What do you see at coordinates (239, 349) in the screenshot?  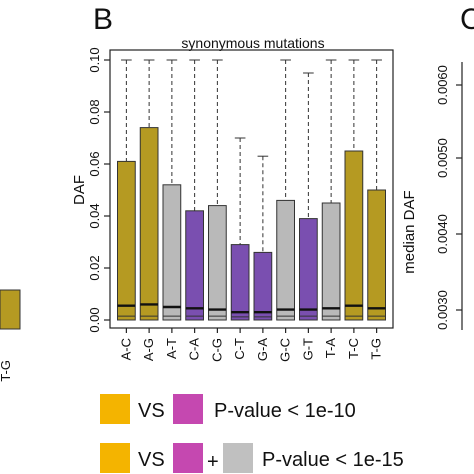 I see `x-tick-label: C-T` at bounding box center [239, 349].